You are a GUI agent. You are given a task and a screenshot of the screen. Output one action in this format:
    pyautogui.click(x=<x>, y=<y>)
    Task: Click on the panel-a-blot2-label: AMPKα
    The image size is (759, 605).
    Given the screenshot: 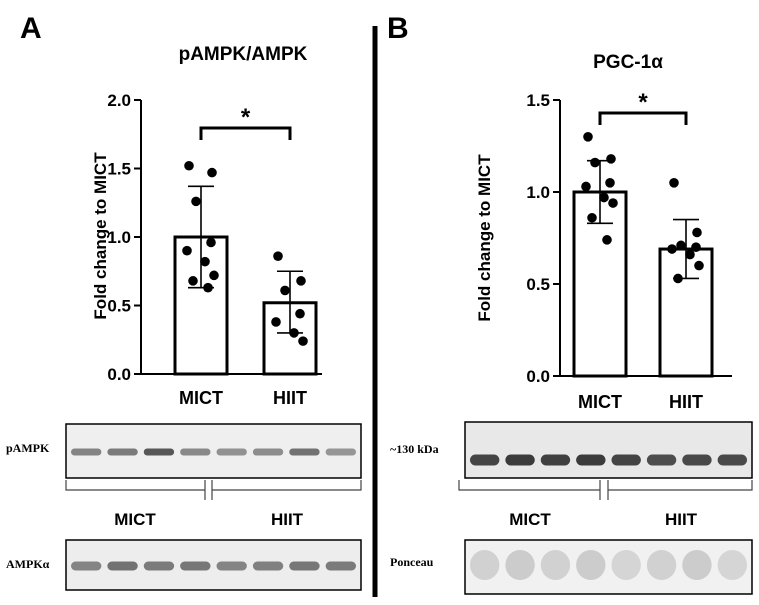 What is the action you would take?
    pyautogui.click(x=28, y=564)
    